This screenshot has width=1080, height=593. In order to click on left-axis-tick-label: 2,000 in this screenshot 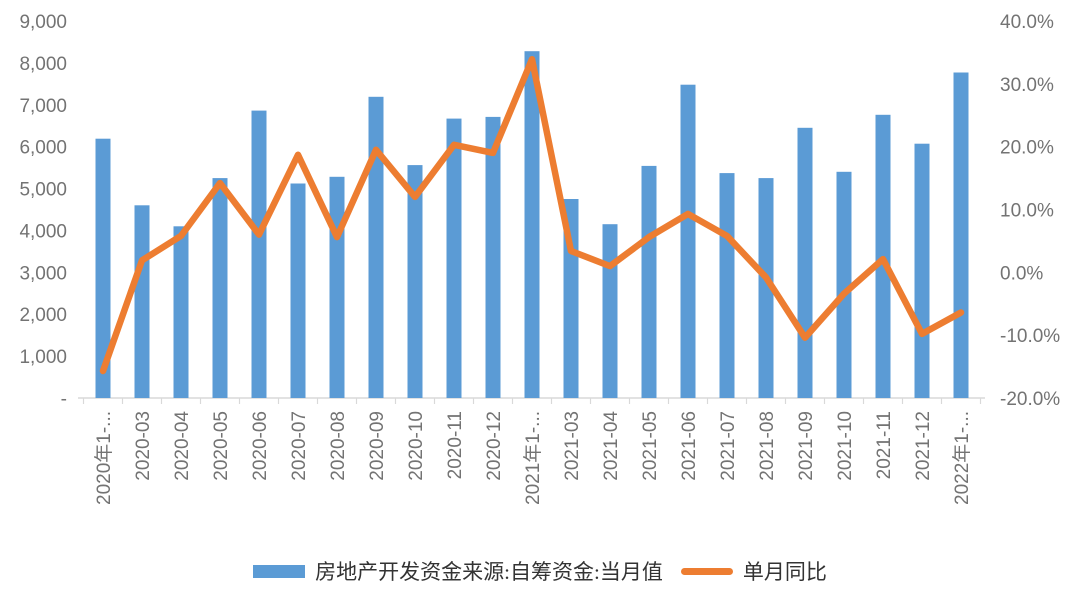, I will do `click(43, 315)`.